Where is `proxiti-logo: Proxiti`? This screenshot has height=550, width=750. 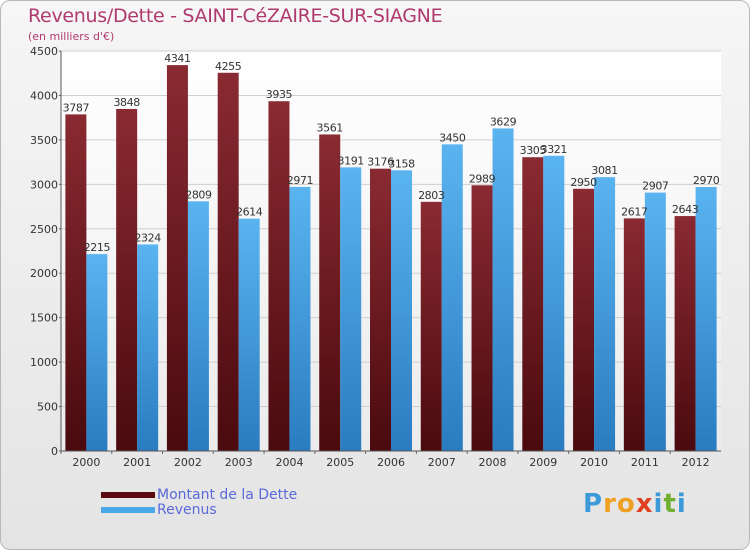 proxiti-logo: Proxiti is located at coordinates (635, 504).